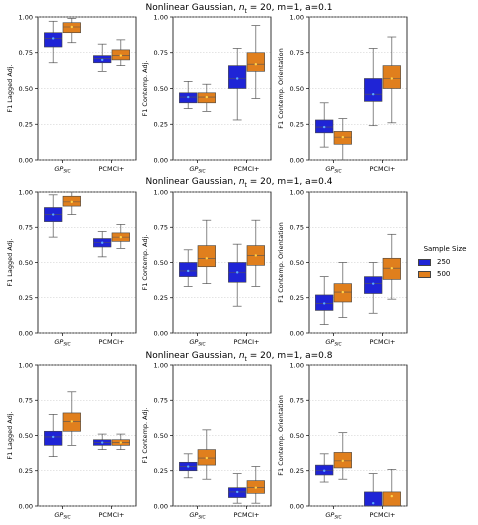 The height and width of the screenshot is (525, 478). Describe the element at coordinates (192, 8) in the screenshot. I see `row-1-title-prefix: Nonlinear Gaussian,` at that location.